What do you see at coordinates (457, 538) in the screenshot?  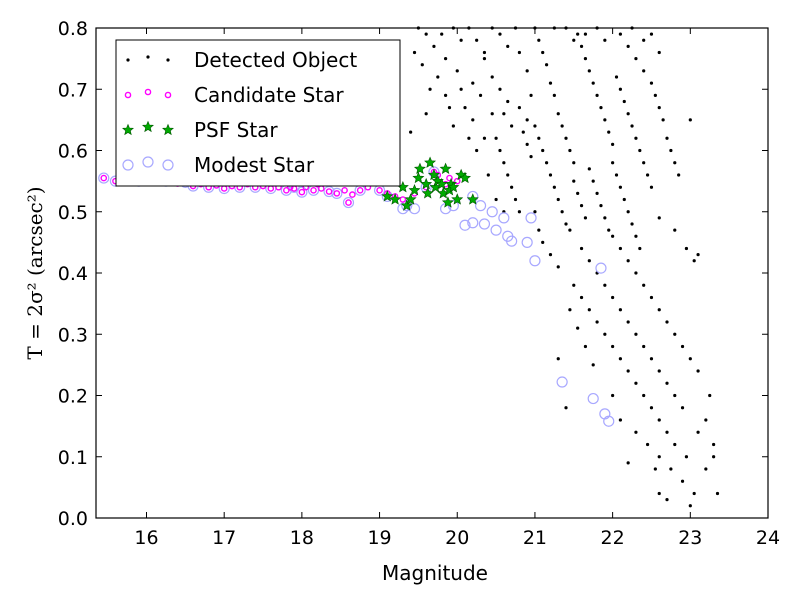 I see `x-tick-label: 20` at bounding box center [457, 538].